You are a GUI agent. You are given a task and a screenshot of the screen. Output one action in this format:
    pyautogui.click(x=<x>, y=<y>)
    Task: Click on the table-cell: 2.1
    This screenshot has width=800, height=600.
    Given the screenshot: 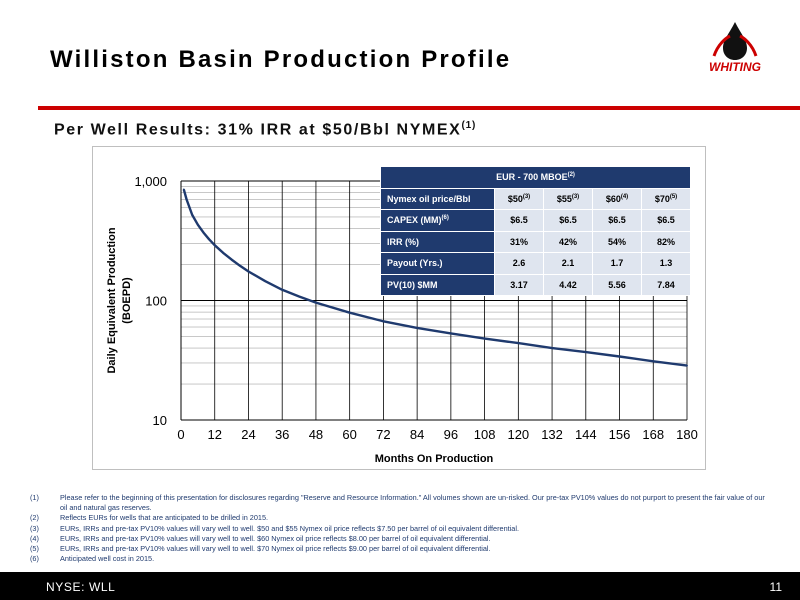 What is the action you would take?
    pyautogui.click(x=568, y=263)
    